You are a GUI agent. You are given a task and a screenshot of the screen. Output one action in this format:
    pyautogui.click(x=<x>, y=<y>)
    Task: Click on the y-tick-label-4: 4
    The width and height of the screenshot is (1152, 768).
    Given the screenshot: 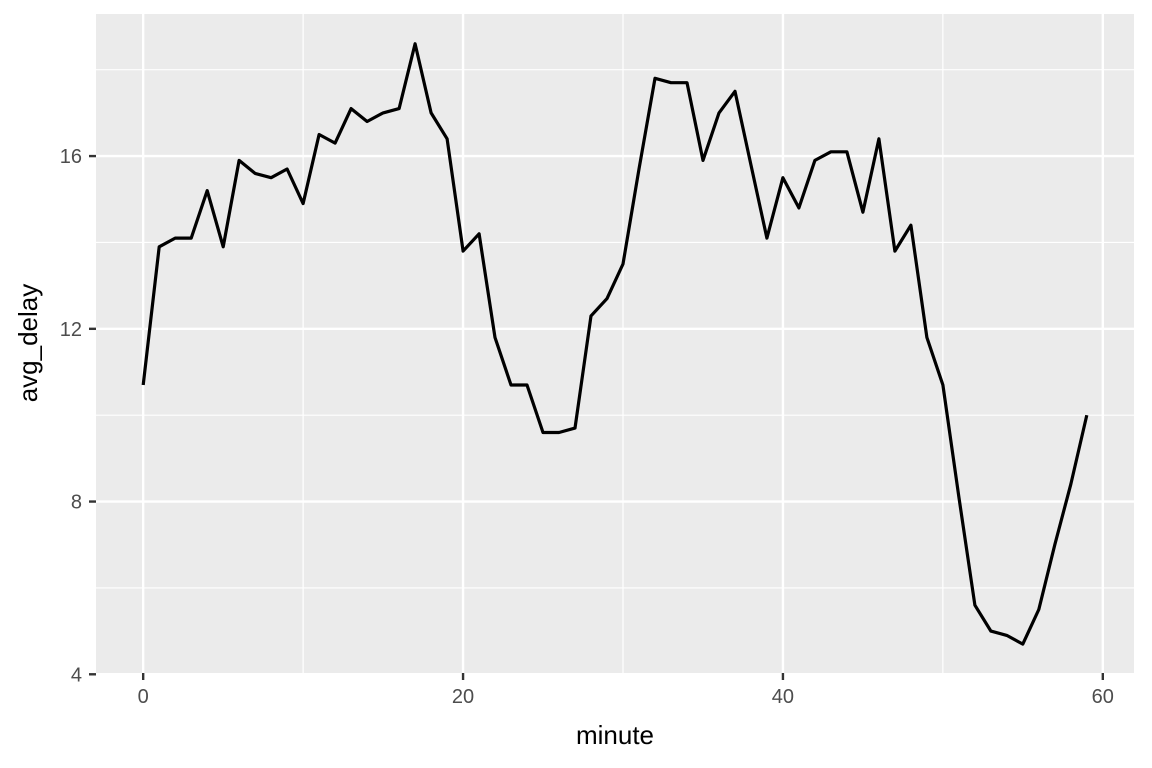 What is the action you would take?
    pyautogui.click(x=76, y=675)
    